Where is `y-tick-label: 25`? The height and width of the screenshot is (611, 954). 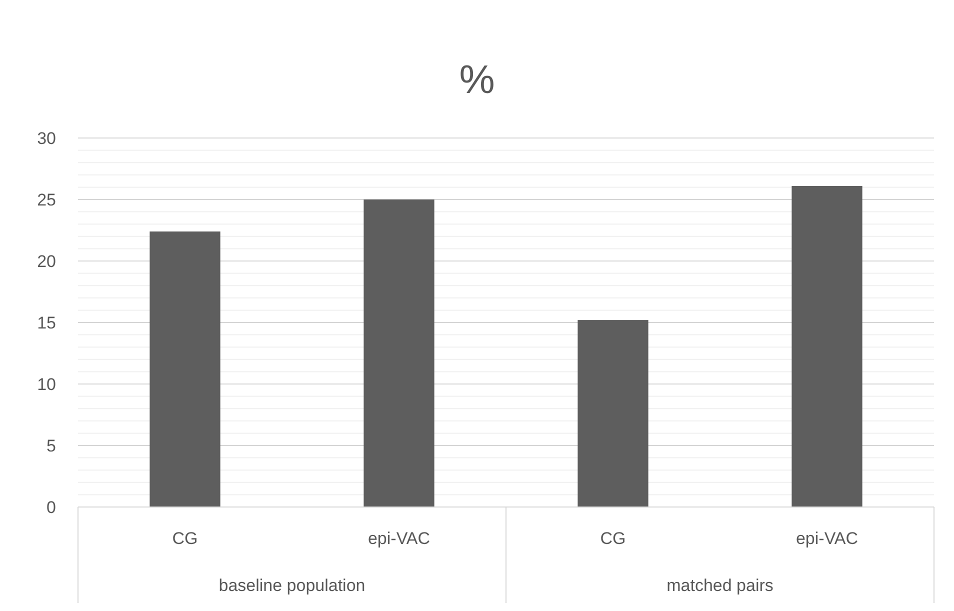 y-tick-label: 25 is located at coordinates (46, 200).